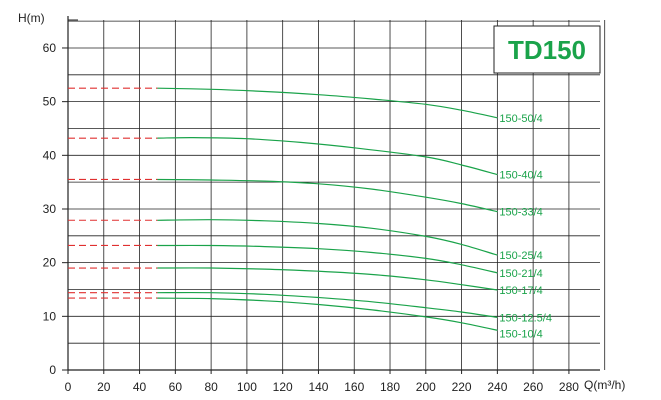  I want to click on y-axis-label: H(m), so click(31, 18).